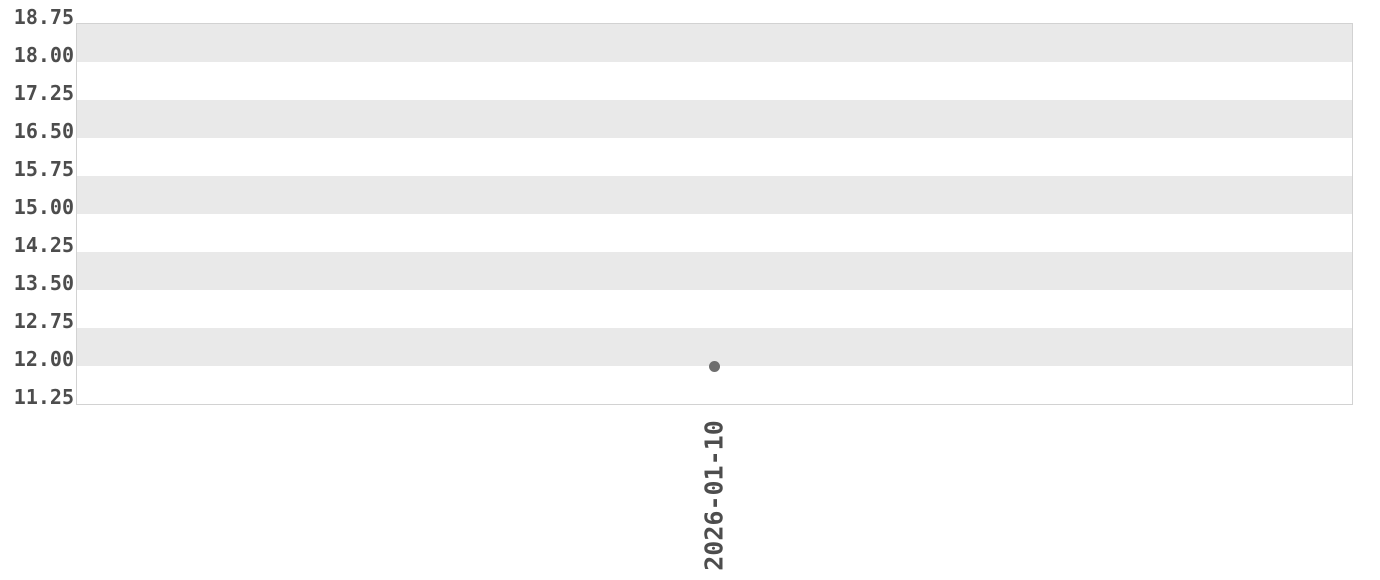  Describe the element at coordinates (43, 397) in the screenshot. I see `y-tick-label: 11.25` at that location.